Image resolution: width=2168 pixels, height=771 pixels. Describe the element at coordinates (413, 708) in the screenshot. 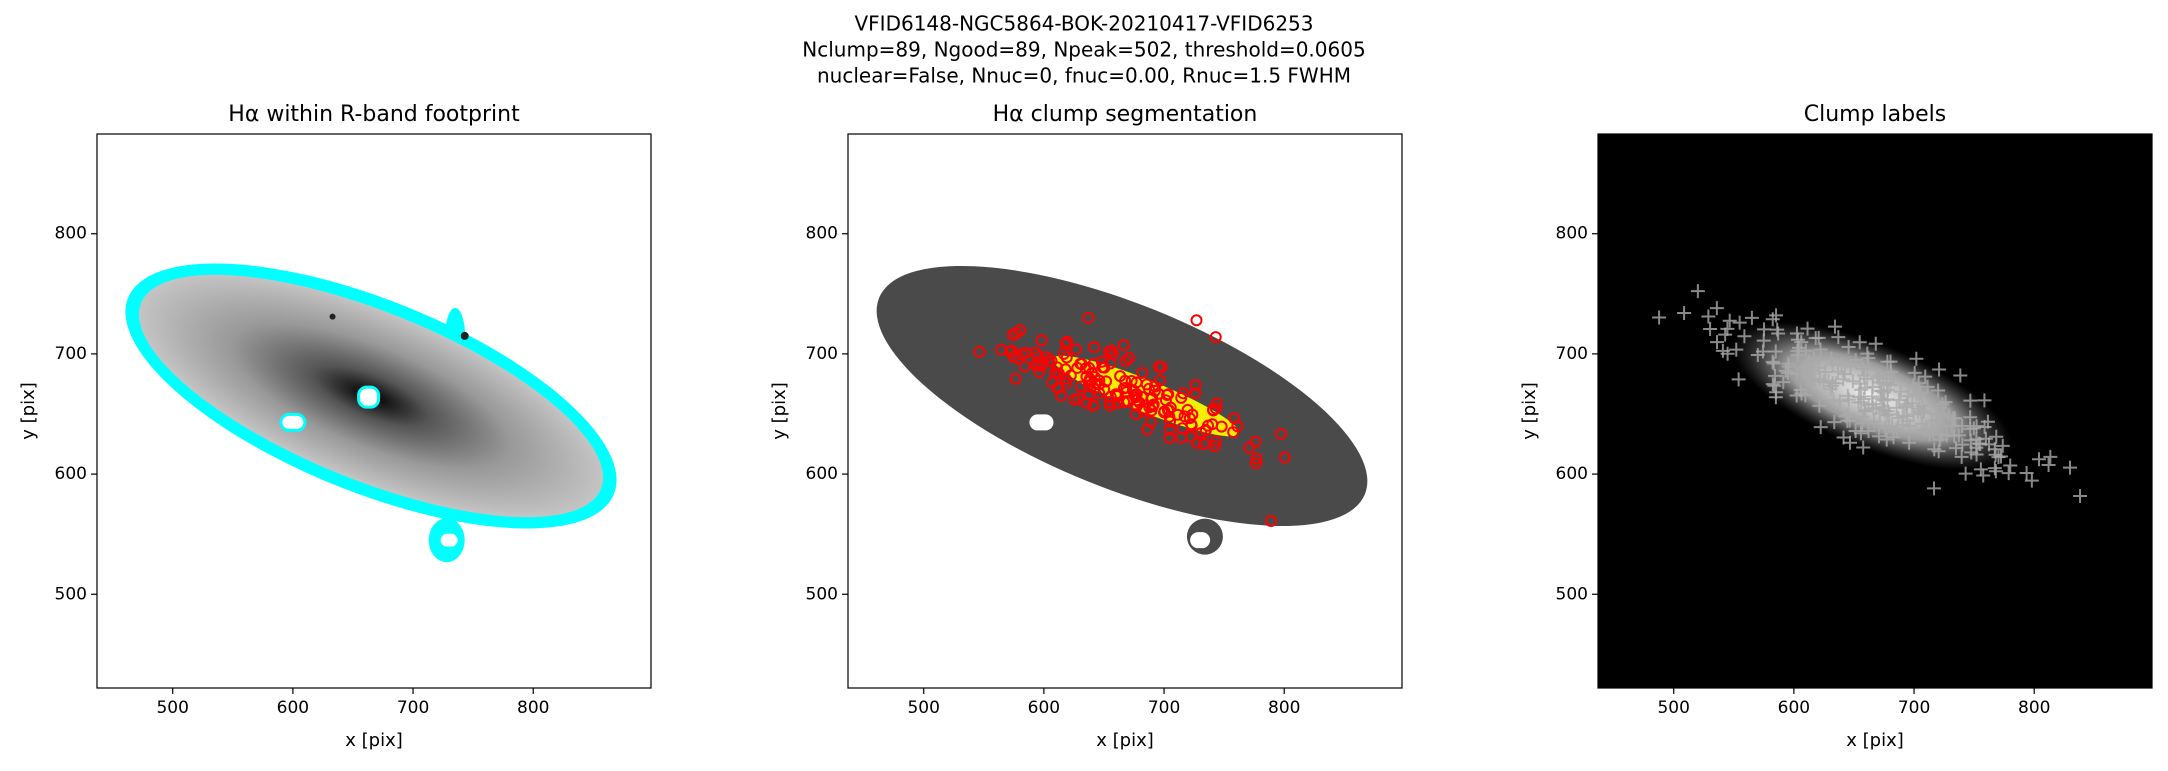

I see `x-tick-label: 700` at that location.